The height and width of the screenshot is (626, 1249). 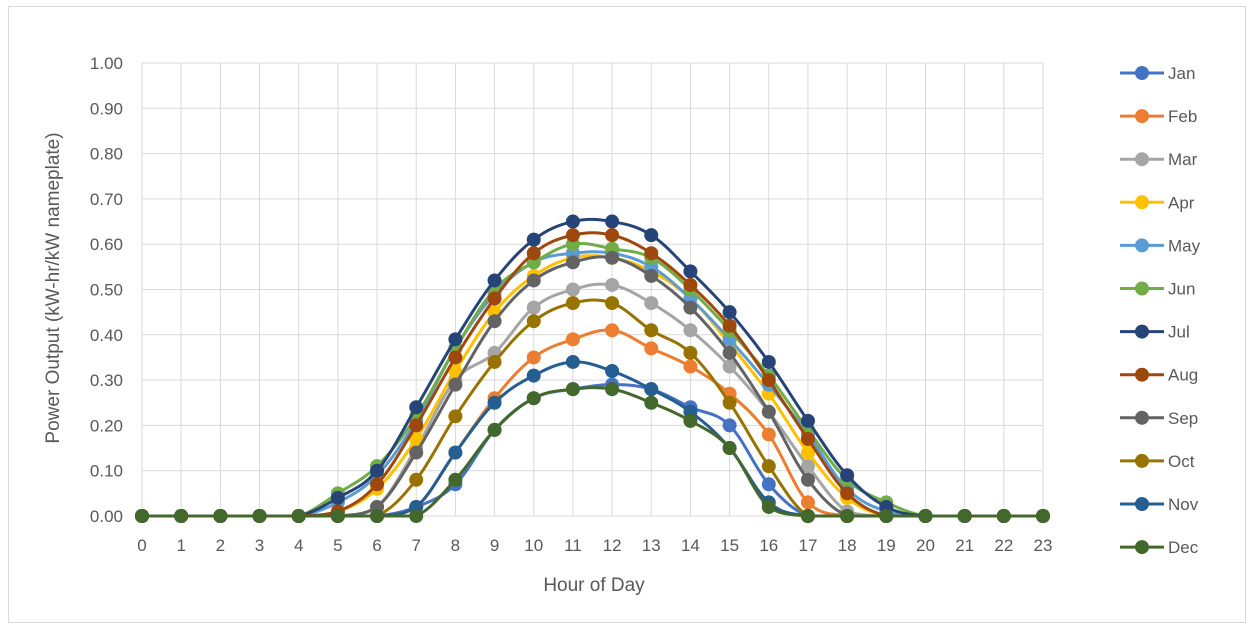 What do you see at coordinates (1157, 461) in the screenshot?
I see `legend-item-oct: Oct` at bounding box center [1157, 461].